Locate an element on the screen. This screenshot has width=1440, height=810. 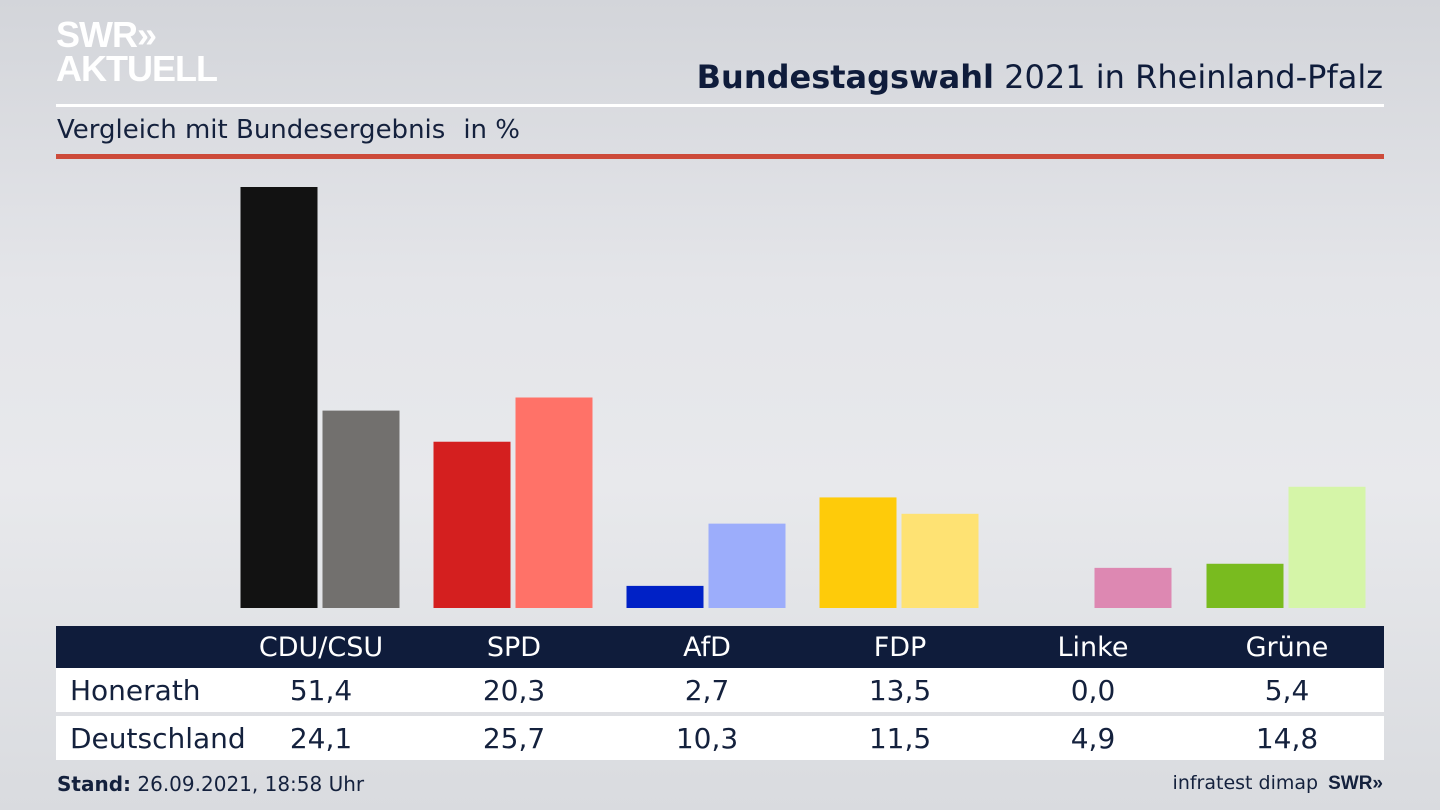
table-cell: 20,3 is located at coordinates (514, 690).